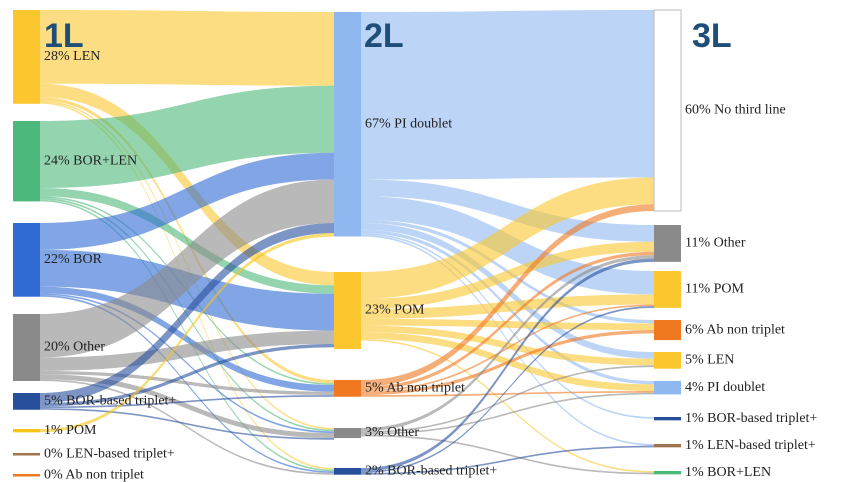 The height and width of the screenshot is (482, 841). What do you see at coordinates (395, 310) in the screenshot?
I see `node-label: 23% POM` at bounding box center [395, 310].